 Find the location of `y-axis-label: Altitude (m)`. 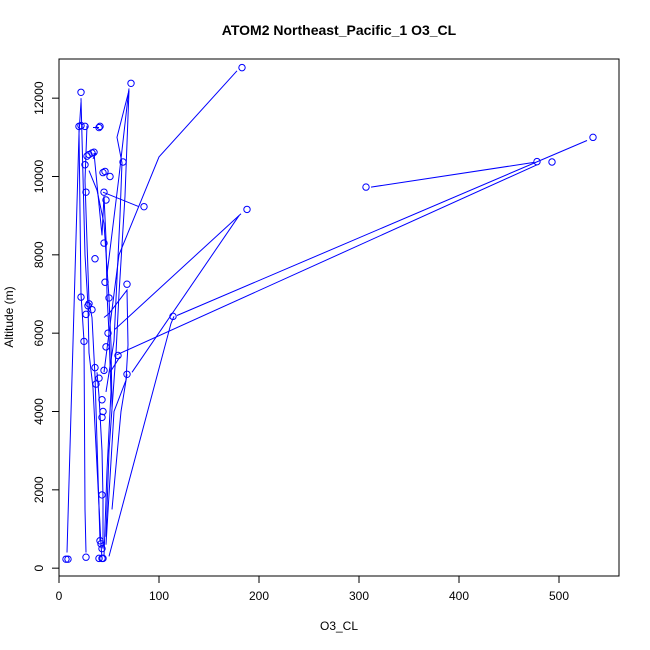

y-axis-label: Altitude (m) is located at coordinates (9, 316).